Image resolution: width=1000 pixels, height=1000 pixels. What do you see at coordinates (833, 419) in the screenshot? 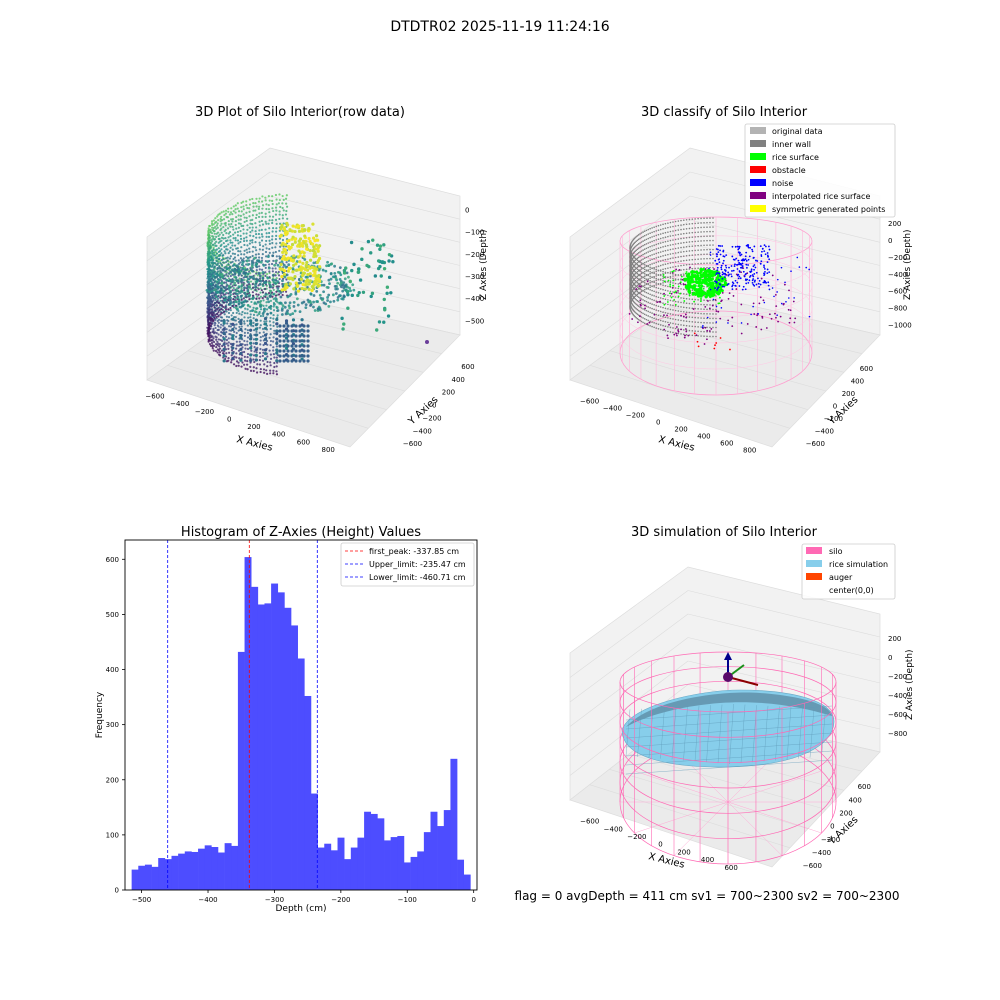
I see `y-tick-label: −200` at bounding box center [833, 419].